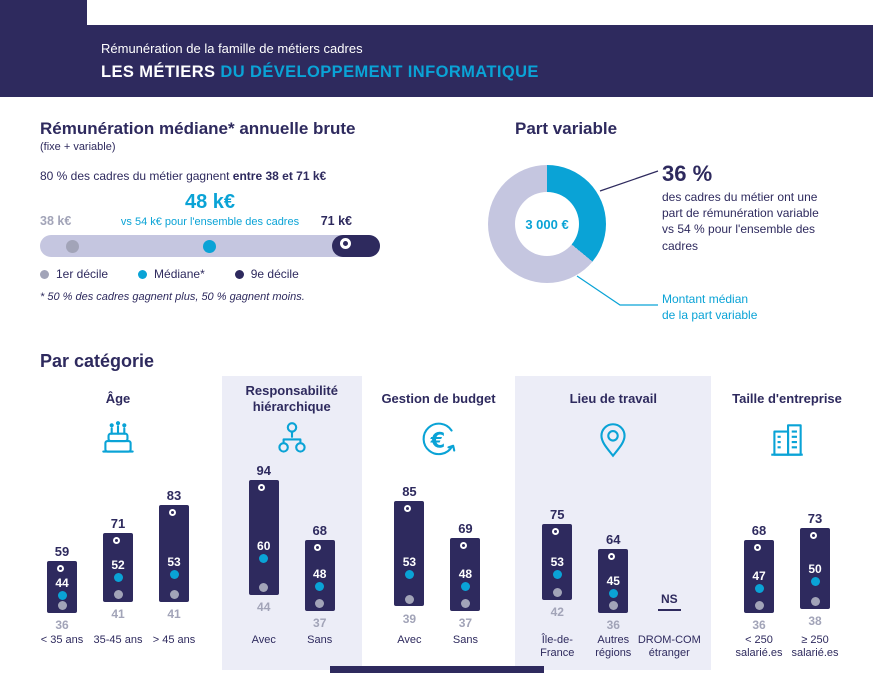 This screenshot has height=673, width=873. I want to click on legend-item-decile9: 9e décile, so click(266, 274).